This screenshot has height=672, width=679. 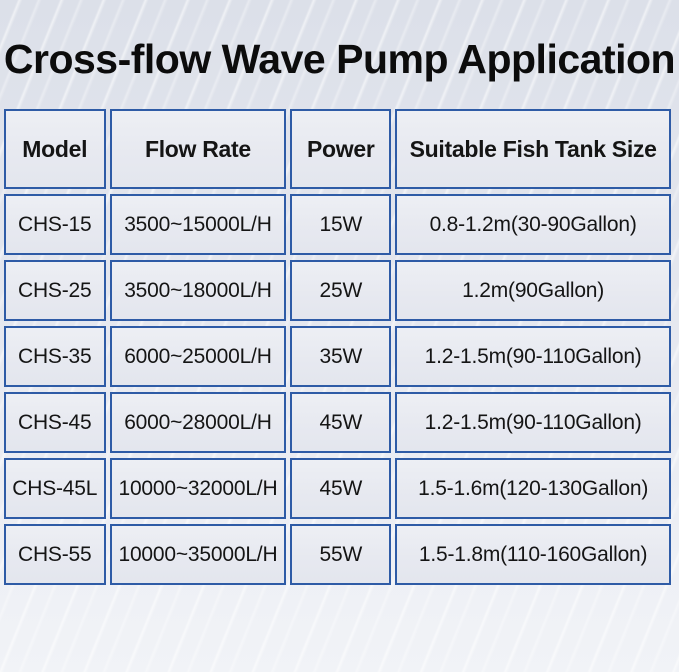 What do you see at coordinates (533, 149) in the screenshot?
I see `header-cell-suitable-fish-tank-size: Suitable Fish Tank Size` at bounding box center [533, 149].